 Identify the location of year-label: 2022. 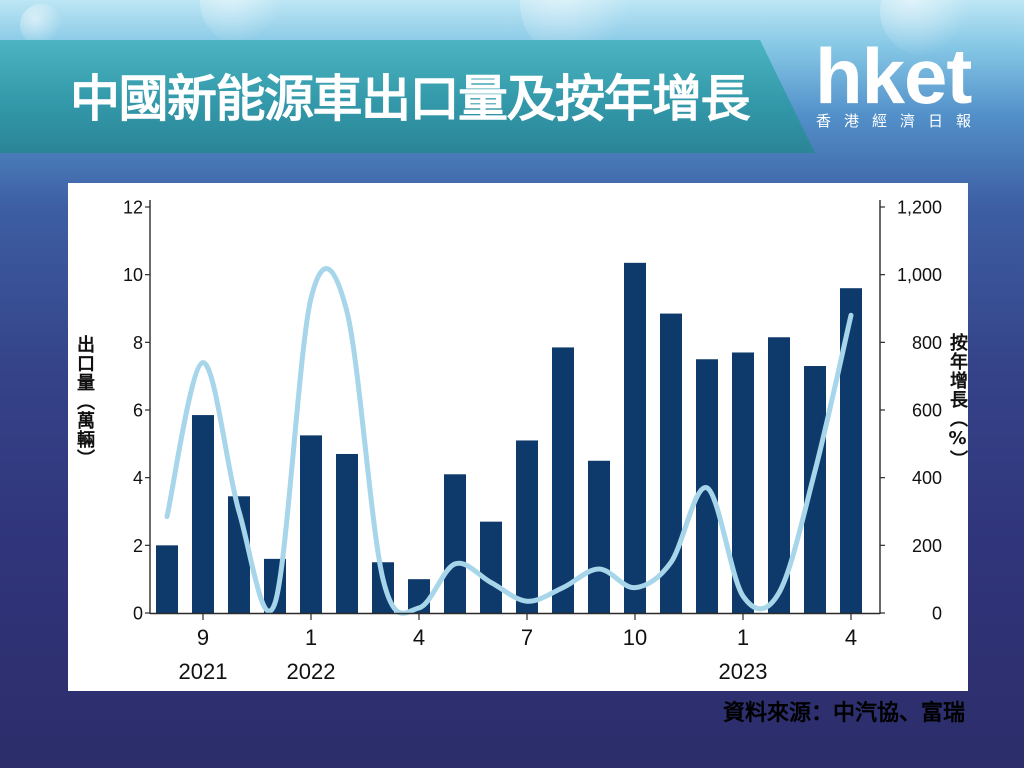
(311, 671).